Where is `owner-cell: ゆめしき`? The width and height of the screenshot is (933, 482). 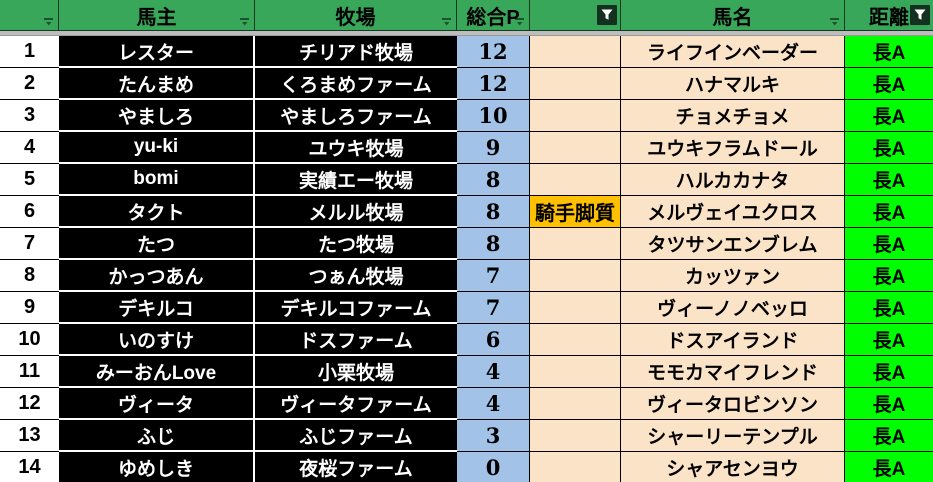
owner-cell: ゆめしき is located at coordinates (157, 467).